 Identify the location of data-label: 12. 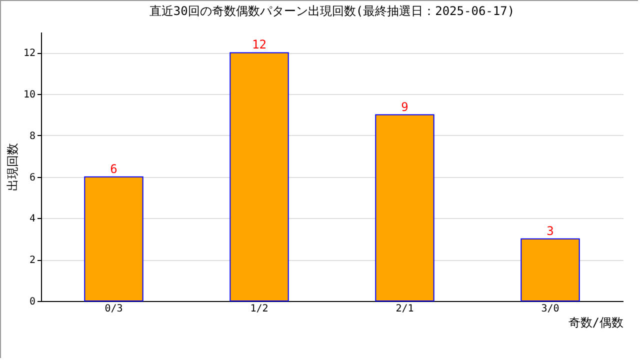
(259, 45).